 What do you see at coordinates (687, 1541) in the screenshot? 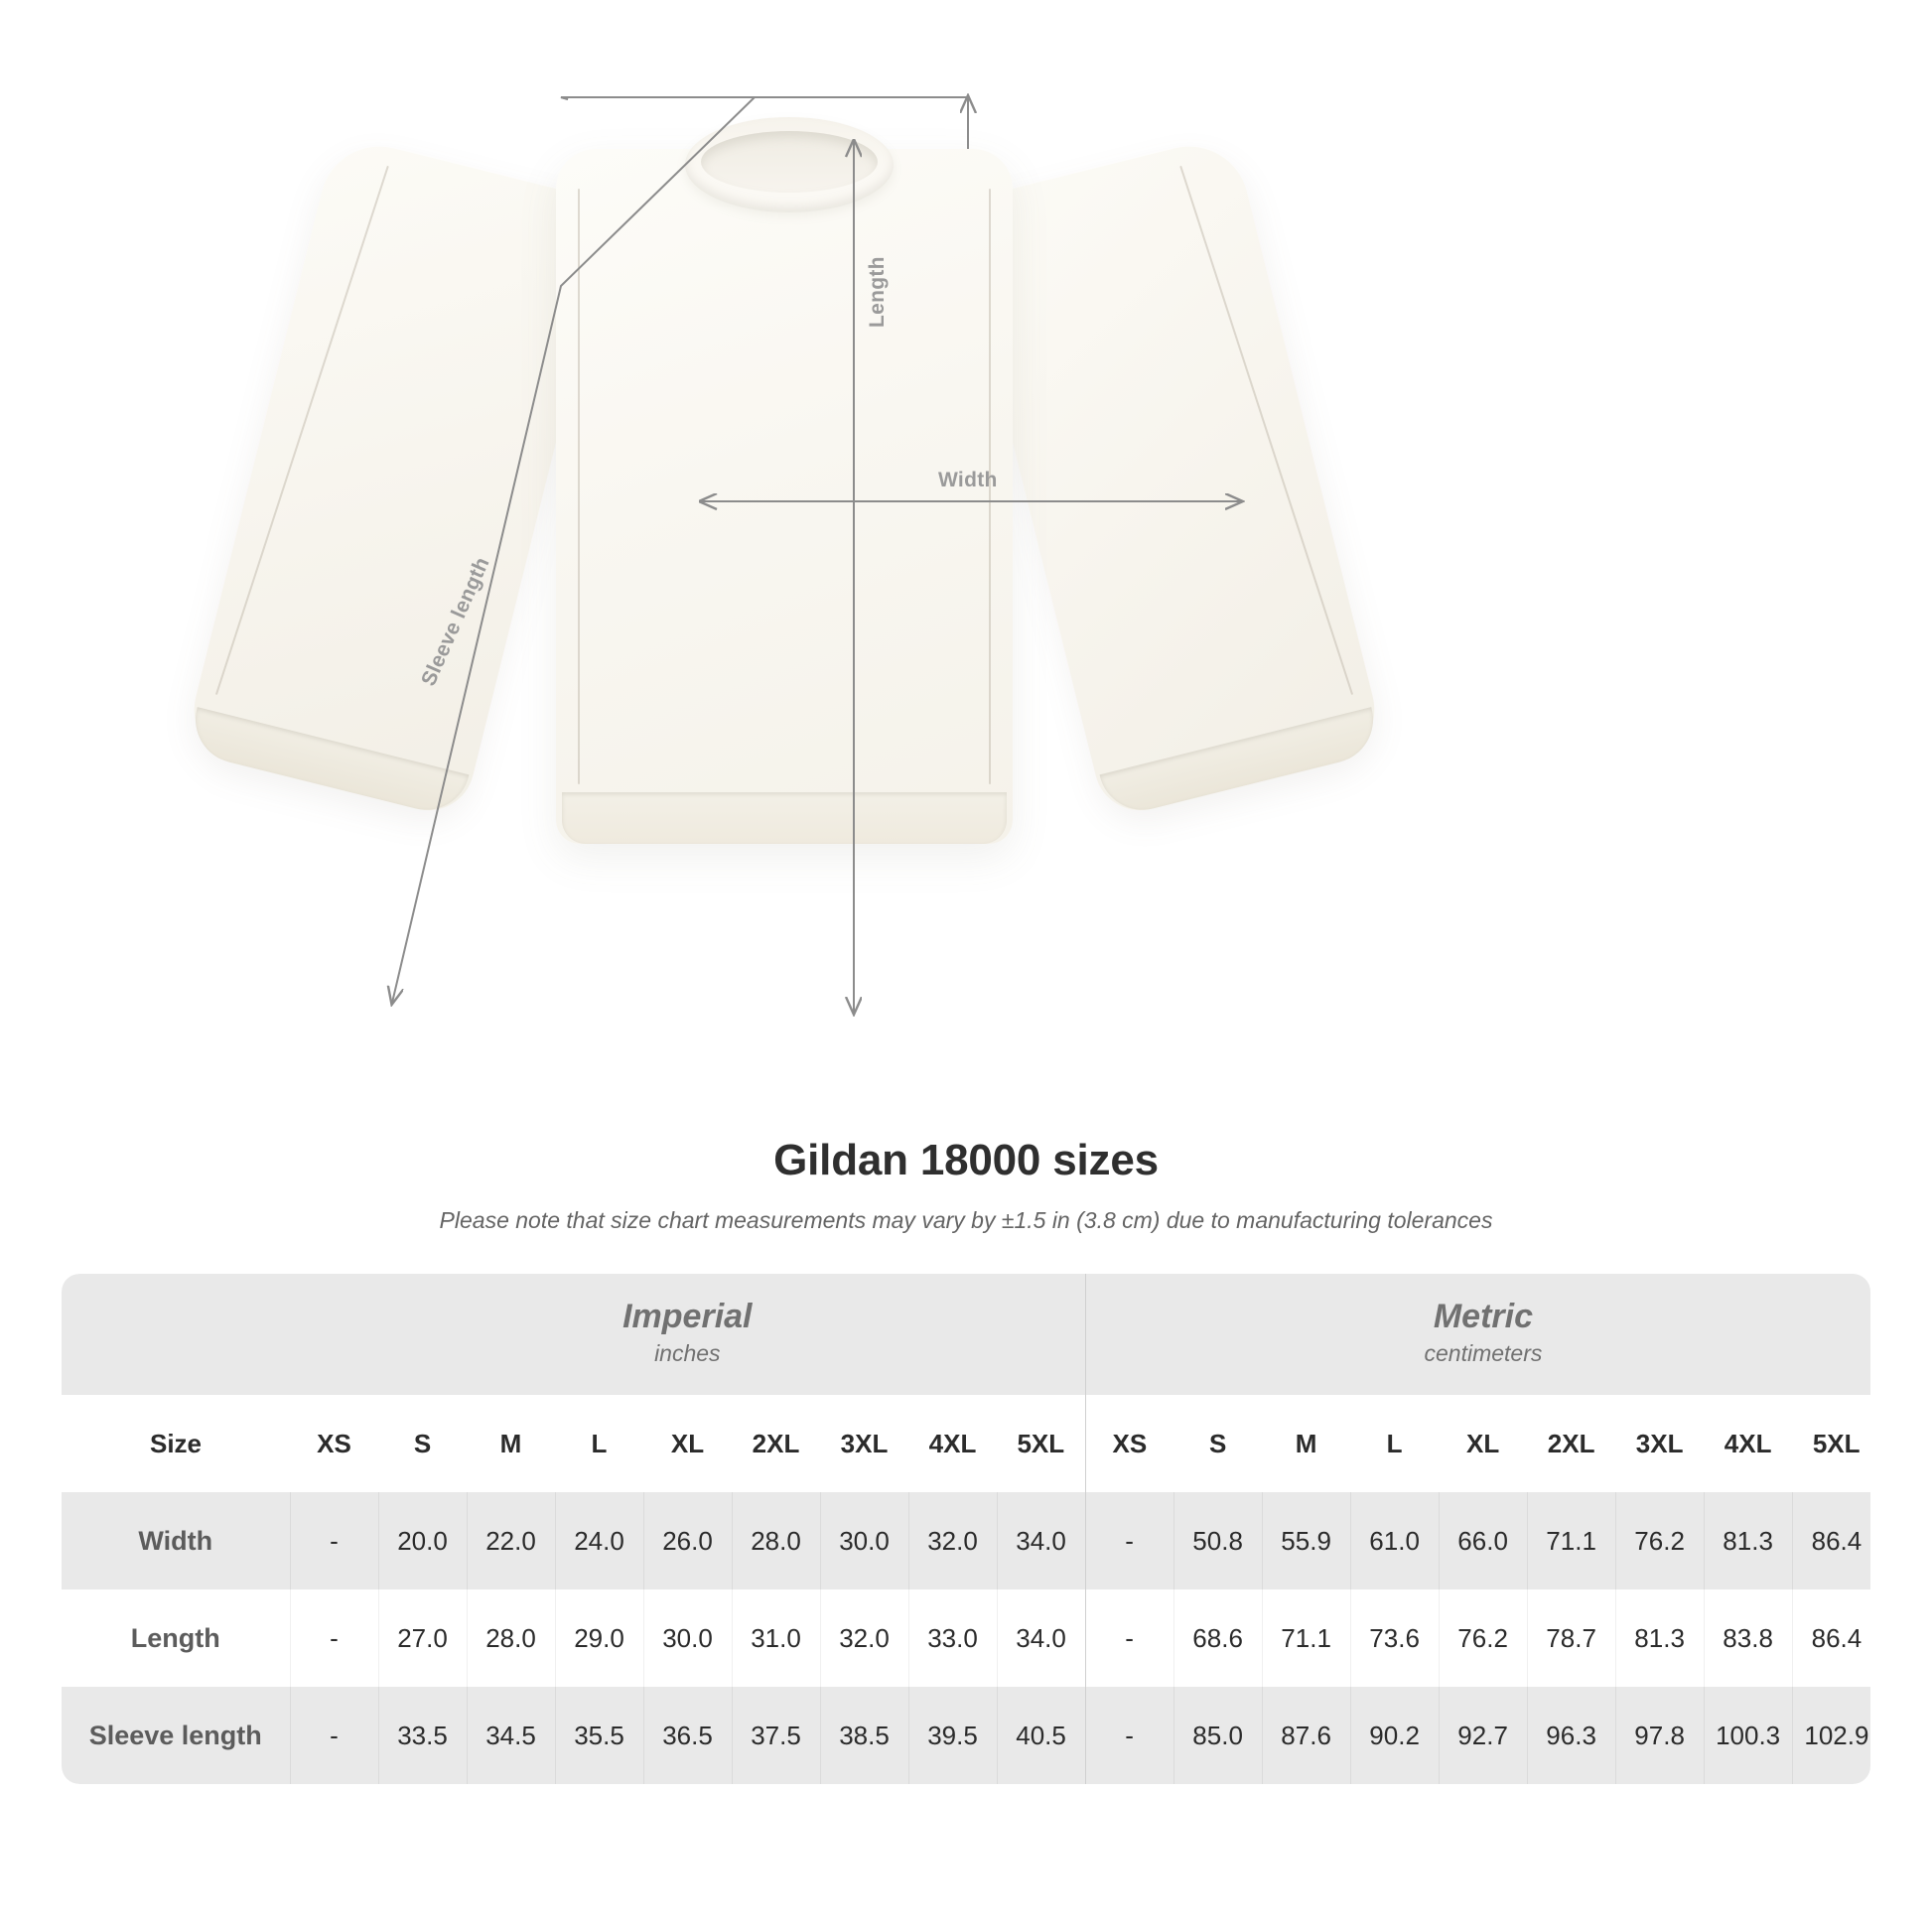
I see `cell-imperial-xl: 26.0` at bounding box center [687, 1541].